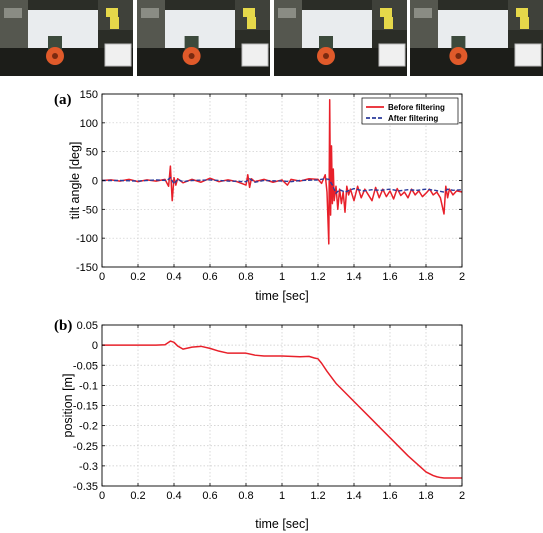 This screenshot has width=543, height=533. What do you see at coordinates (85, 447) in the screenshot?
I see `y-tick-label: -0.25` at bounding box center [85, 447].